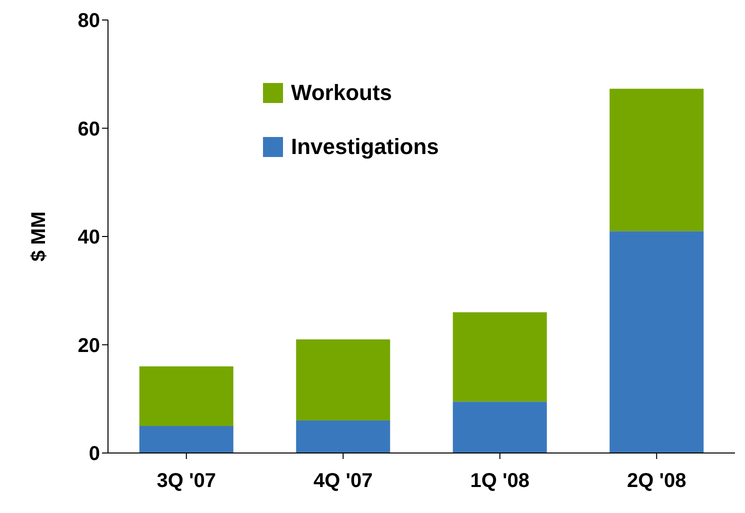  Describe the element at coordinates (94, 454) in the screenshot. I see `y-tick-label: 0` at that location.